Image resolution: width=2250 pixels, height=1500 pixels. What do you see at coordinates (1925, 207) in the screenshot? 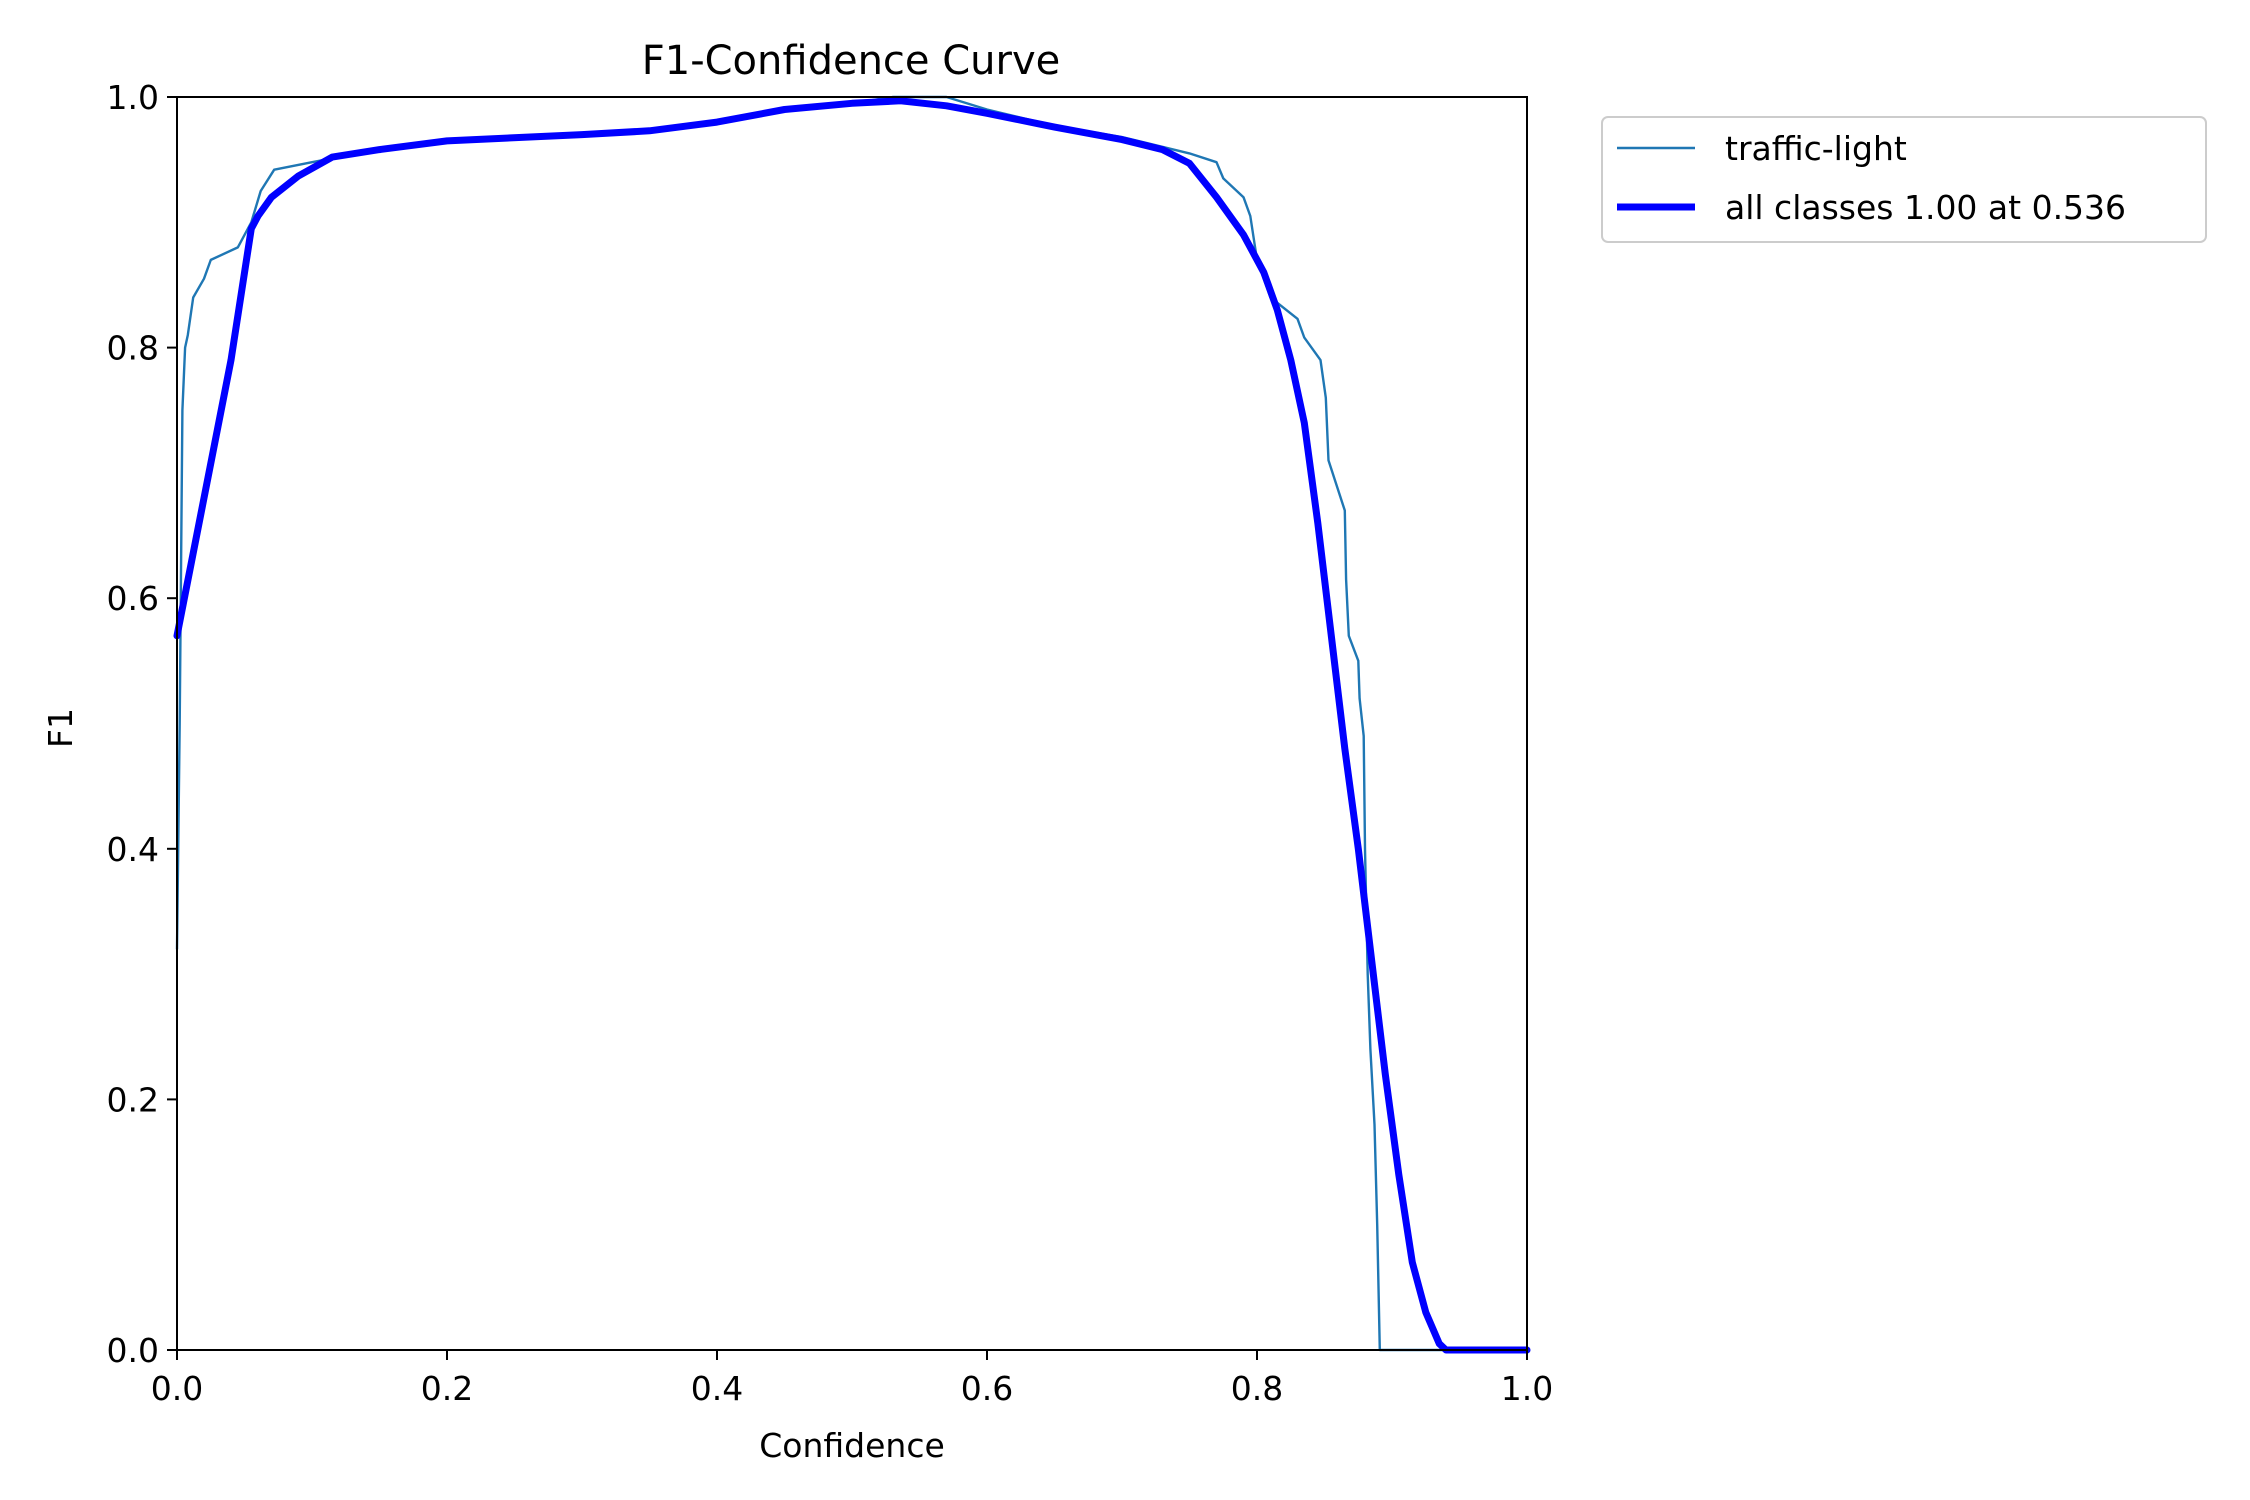
I see `legend-label: all classes 1.00 at 0.536` at bounding box center [1925, 207].